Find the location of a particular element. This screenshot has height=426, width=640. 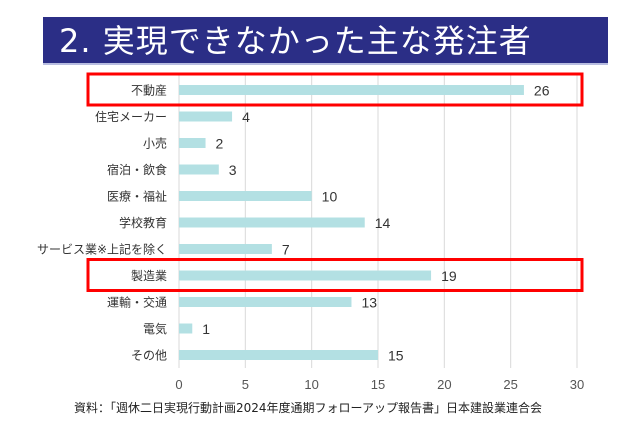

y-category-label: 住宅メーカー is located at coordinates (131, 116).